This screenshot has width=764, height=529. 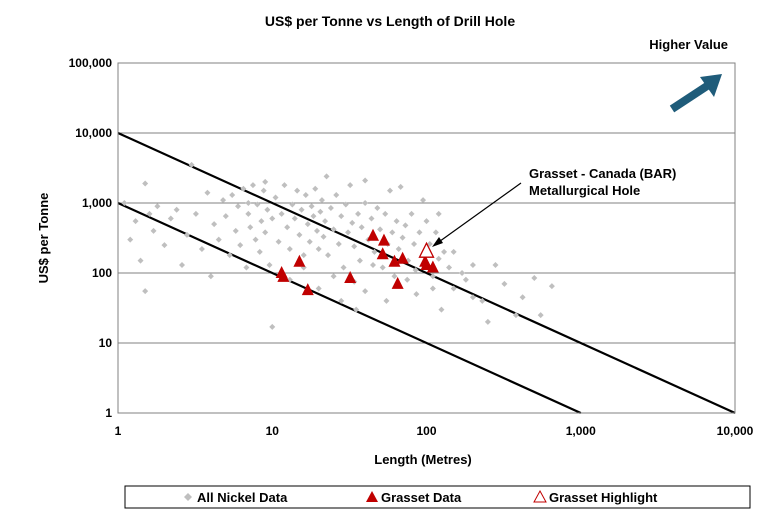 What do you see at coordinates (688, 44) in the screenshot?
I see `higher-value-label: Higher Value` at bounding box center [688, 44].